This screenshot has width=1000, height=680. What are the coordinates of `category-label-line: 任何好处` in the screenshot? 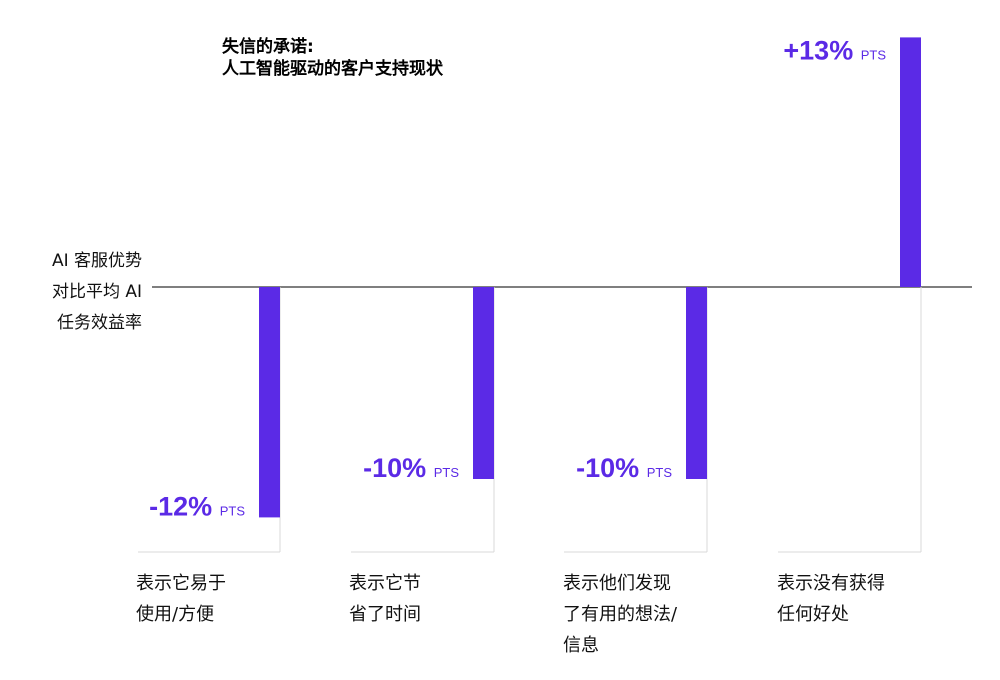 It's located at (813, 614).